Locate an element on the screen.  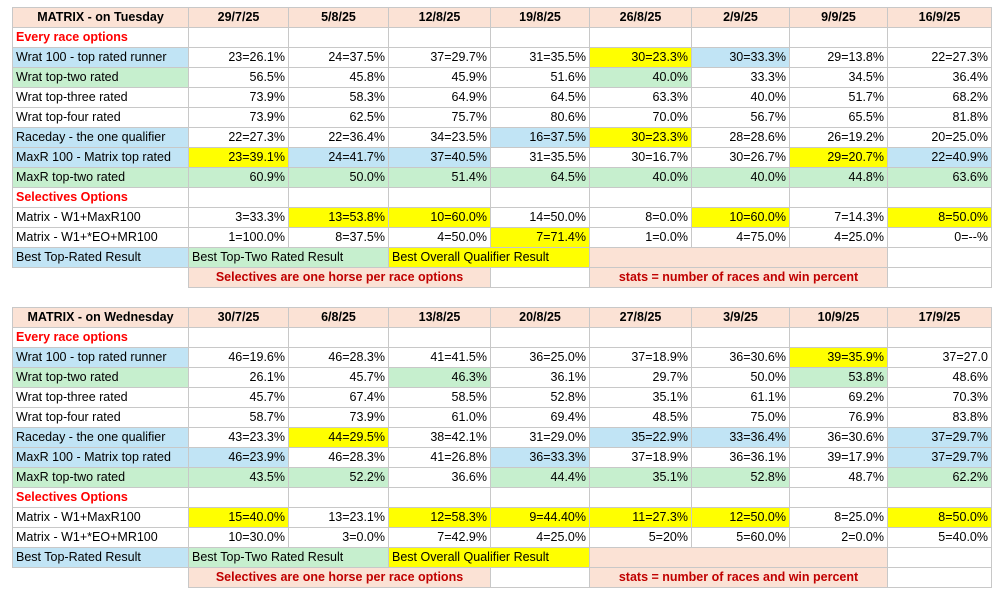
data-cell: 8=50.0% is located at coordinates (939, 217).